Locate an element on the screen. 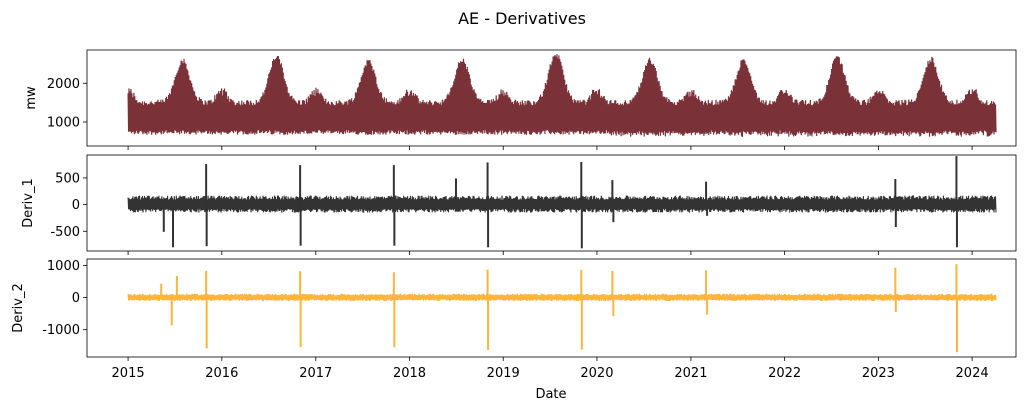  x-axis-label: Date is located at coordinates (550, 394).